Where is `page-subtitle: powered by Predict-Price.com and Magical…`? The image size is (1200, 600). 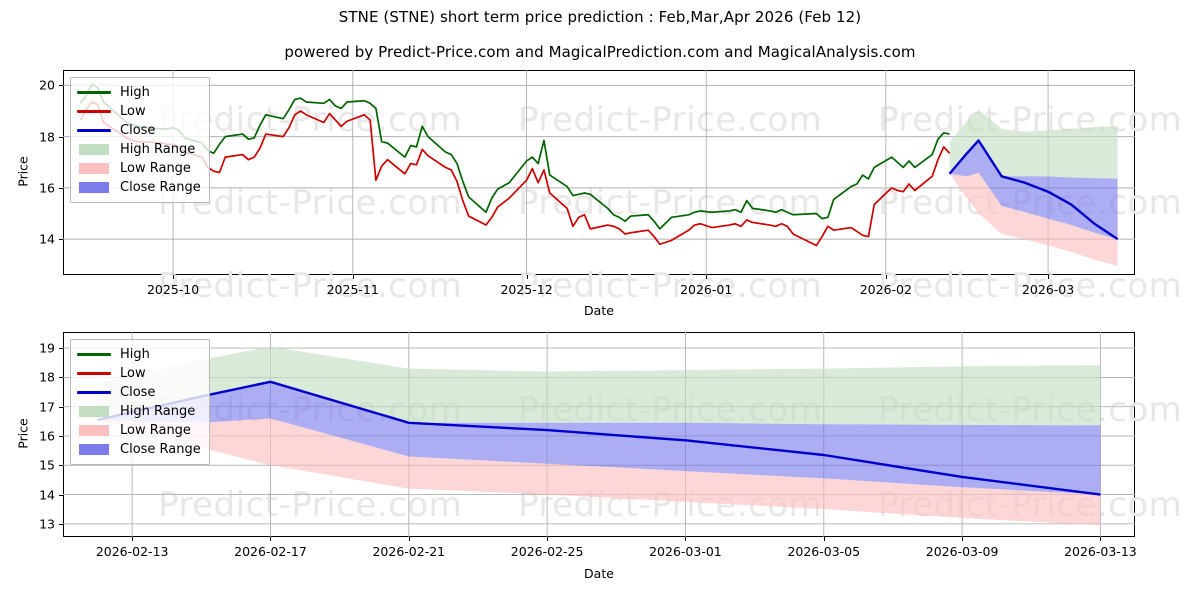 page-subtitle: powered by Predict-Price.com and Magical… is located at coordinates (600, 52).